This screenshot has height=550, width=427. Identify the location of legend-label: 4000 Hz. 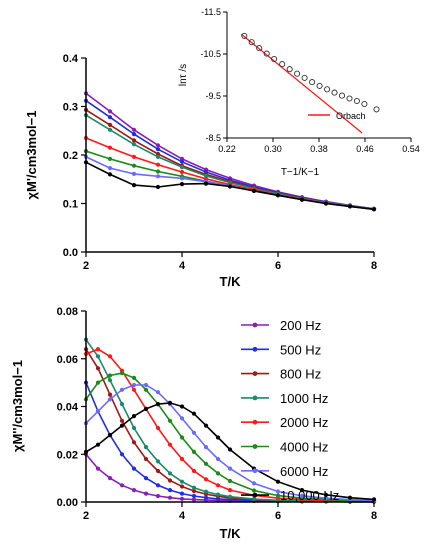
(304, 447).